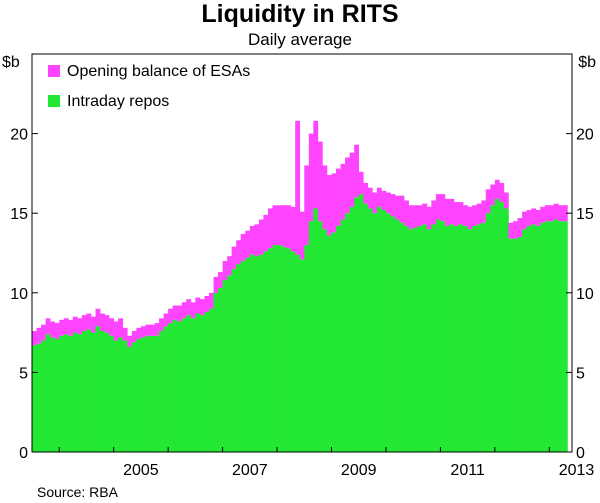  Describe the element at coordinates (585, 135) in the screenshot. I see `y-tick-label-right: 20` at that location.